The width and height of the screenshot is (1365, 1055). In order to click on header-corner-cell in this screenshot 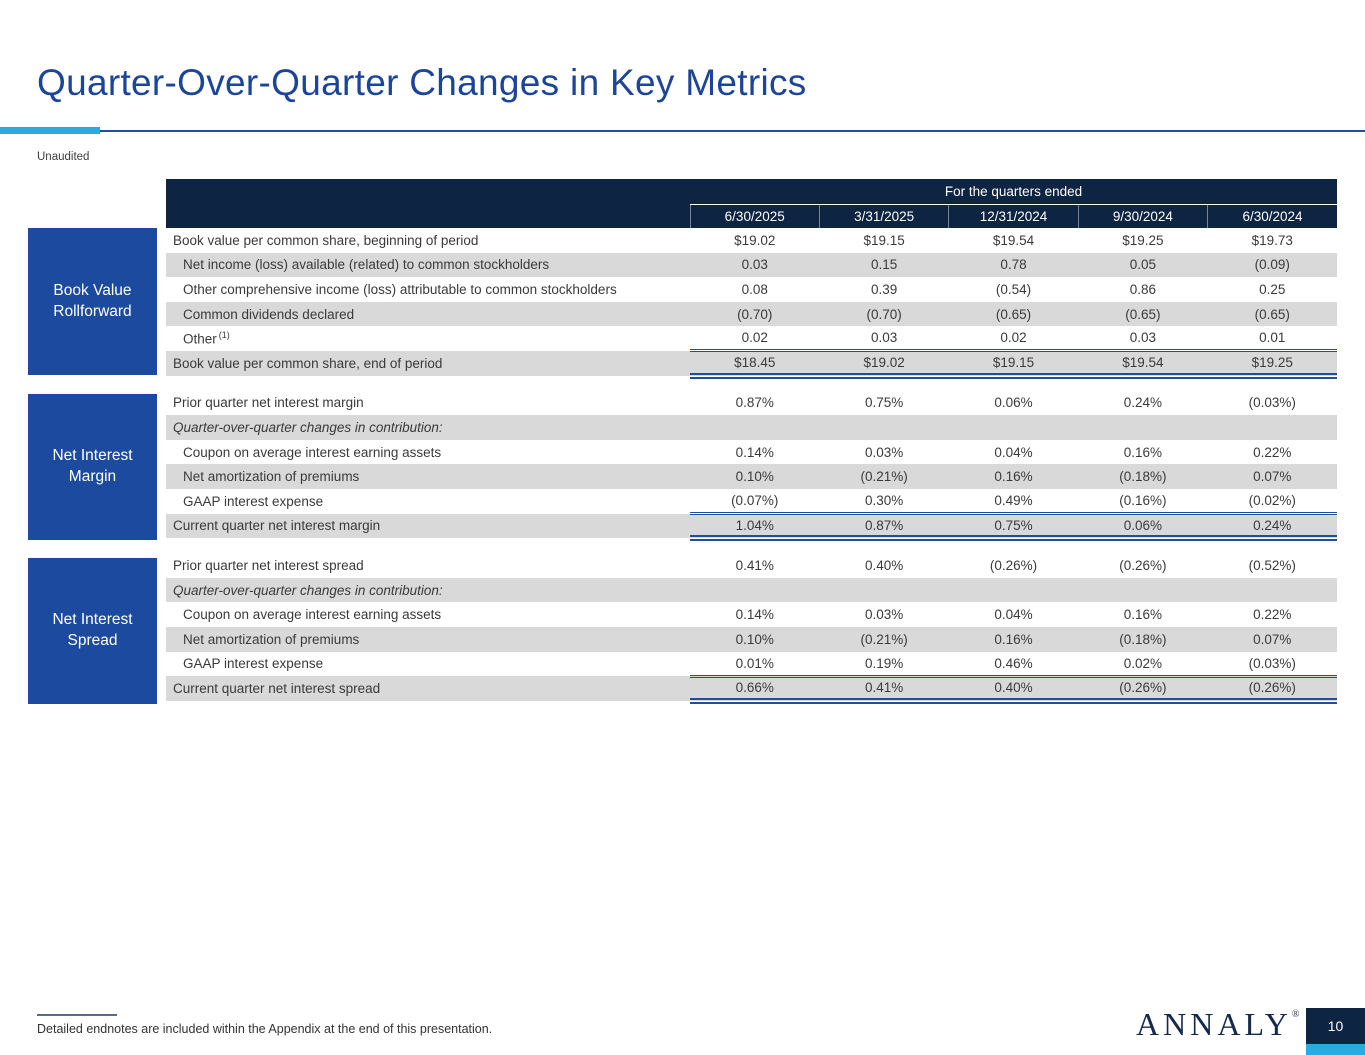, I will do `click(428, 203)`.